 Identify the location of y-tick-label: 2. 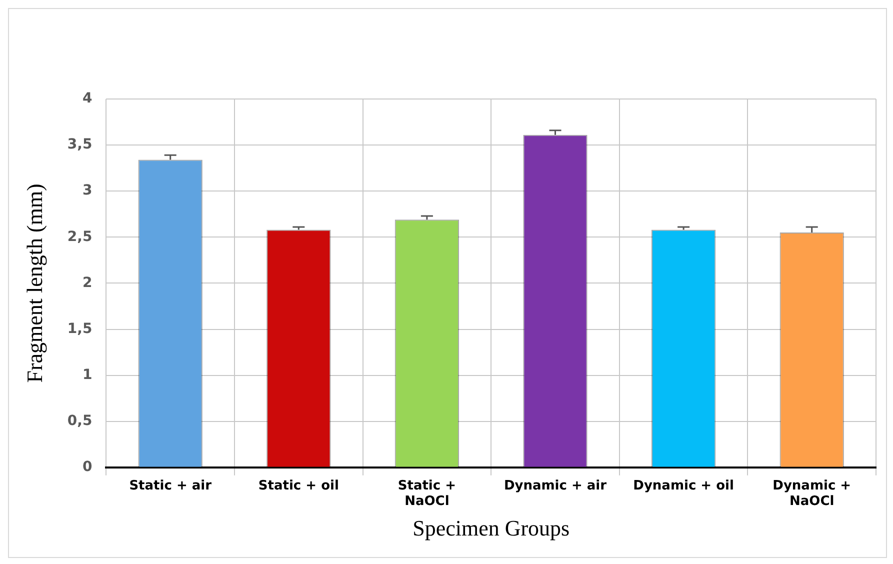
(87, 282).